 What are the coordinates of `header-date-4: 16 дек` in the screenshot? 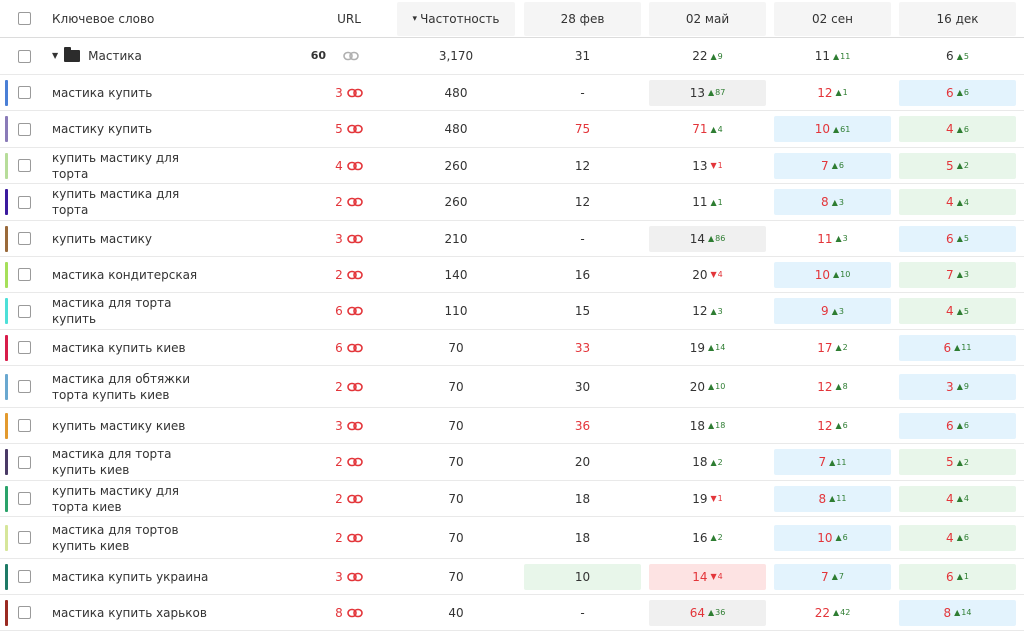 It's located at (957, 18).